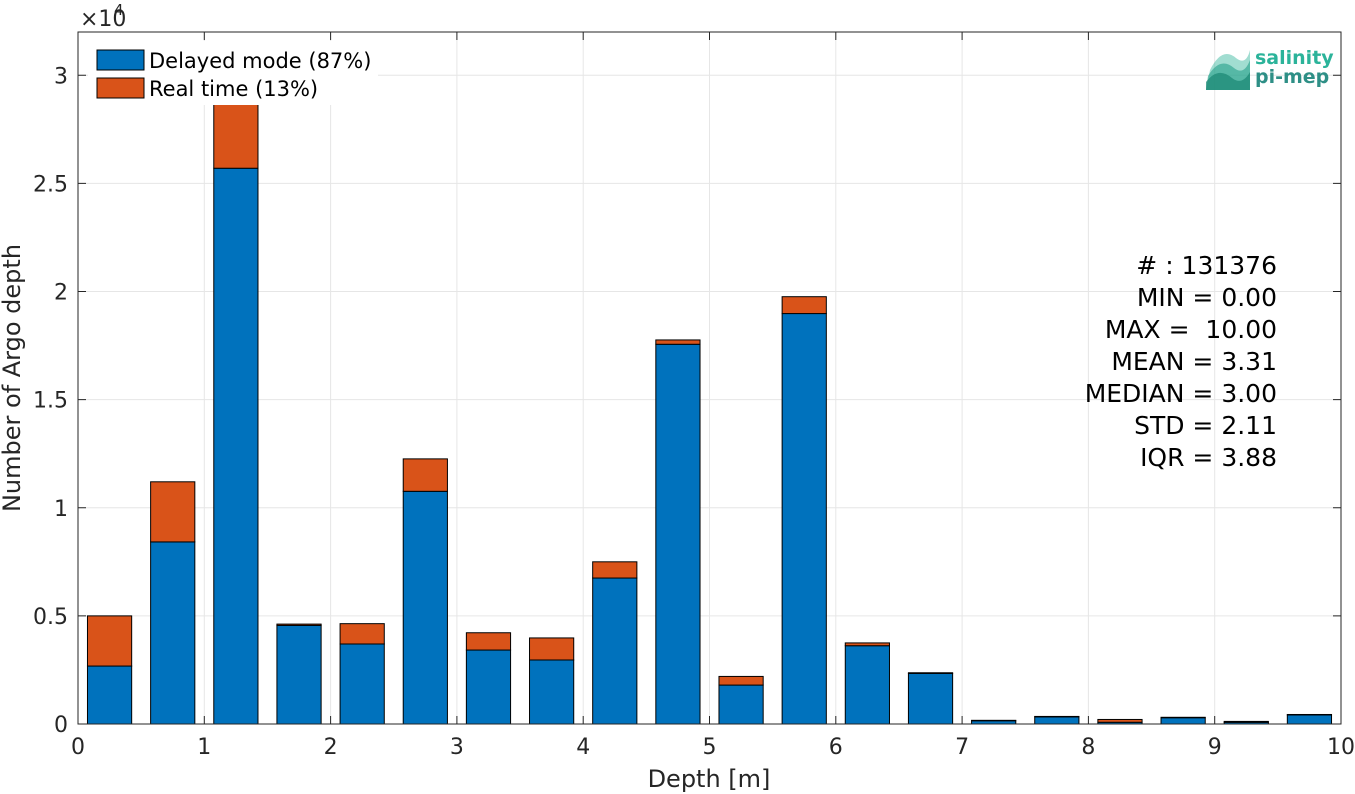  What do you see at coordinates (331, 747) in the screenshot?
I see `x-tick-label-2: 2` at bounding box center [331, 747].